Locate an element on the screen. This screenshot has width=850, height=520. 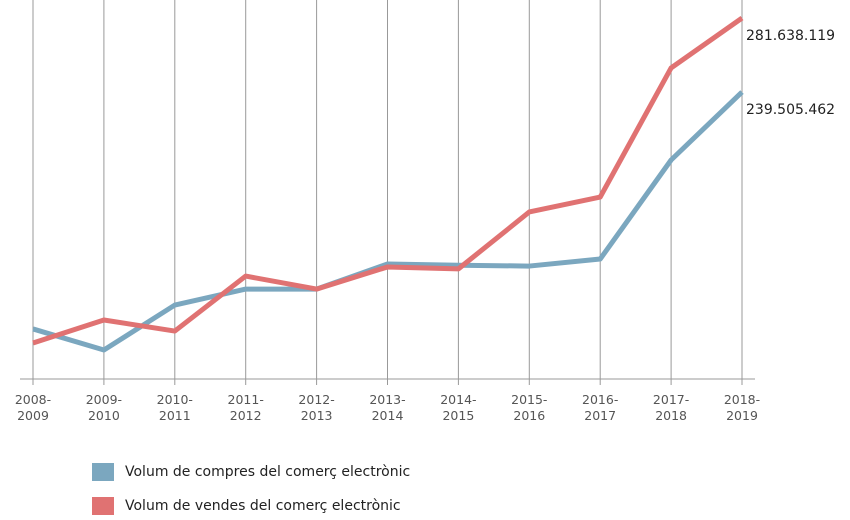
x-tick-label: 2011-2012 is located at coordinates (245, 407).